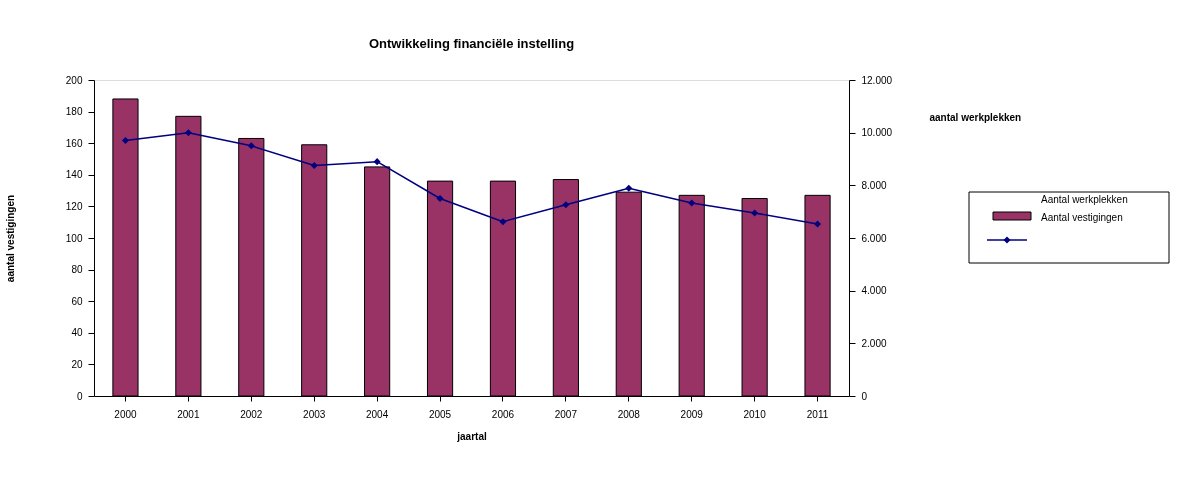 Image resolution: width=1195 pixels, height=501 pixels. Describe the element at coordinates (74, 143) in the screenshot. I see `y-tick-label: 160` at that location.